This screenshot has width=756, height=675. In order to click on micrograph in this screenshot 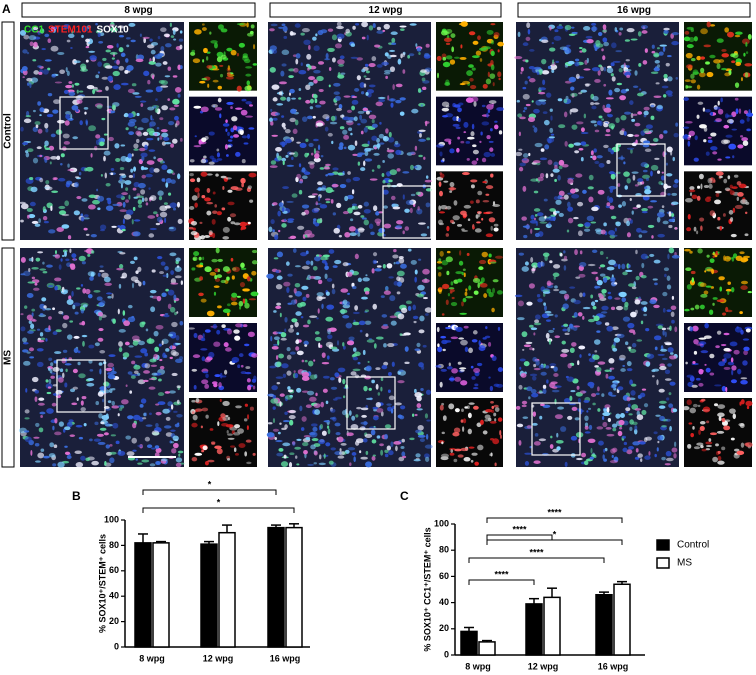, I will do `click(718, 205)`.